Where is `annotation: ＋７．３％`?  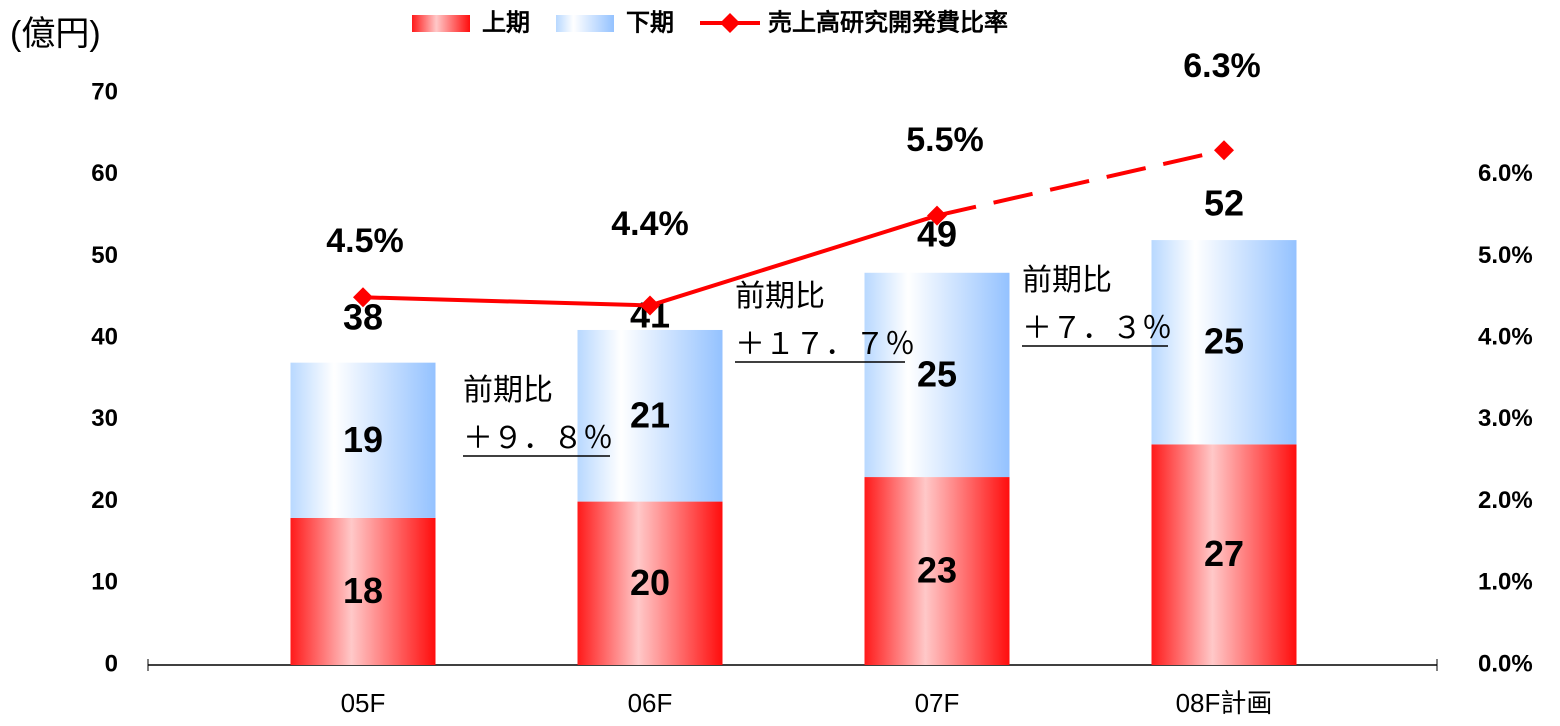 annotation: ＋７．３％ is located at coordinates (1097, 328).